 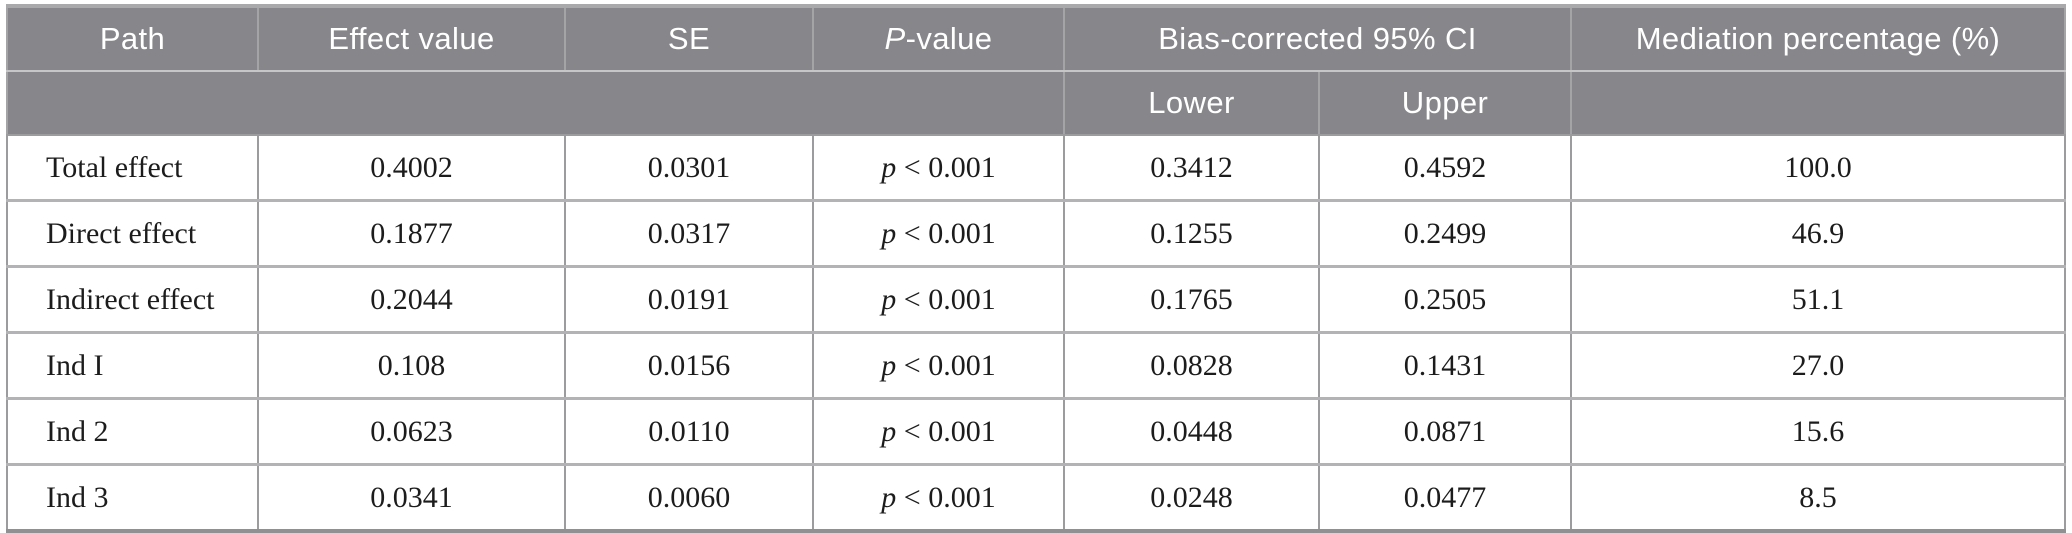 I want to click on cell-ci-upper: 0.0871, so click(x=1445, y=432).